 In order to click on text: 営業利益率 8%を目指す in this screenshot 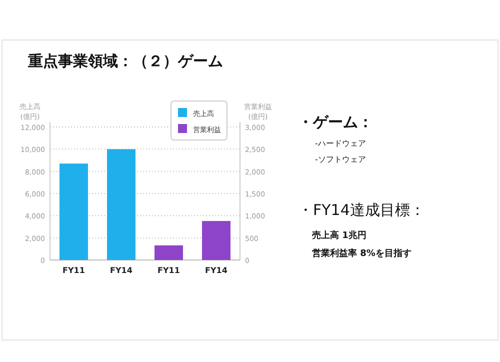, I will do `click(362, 253)`.